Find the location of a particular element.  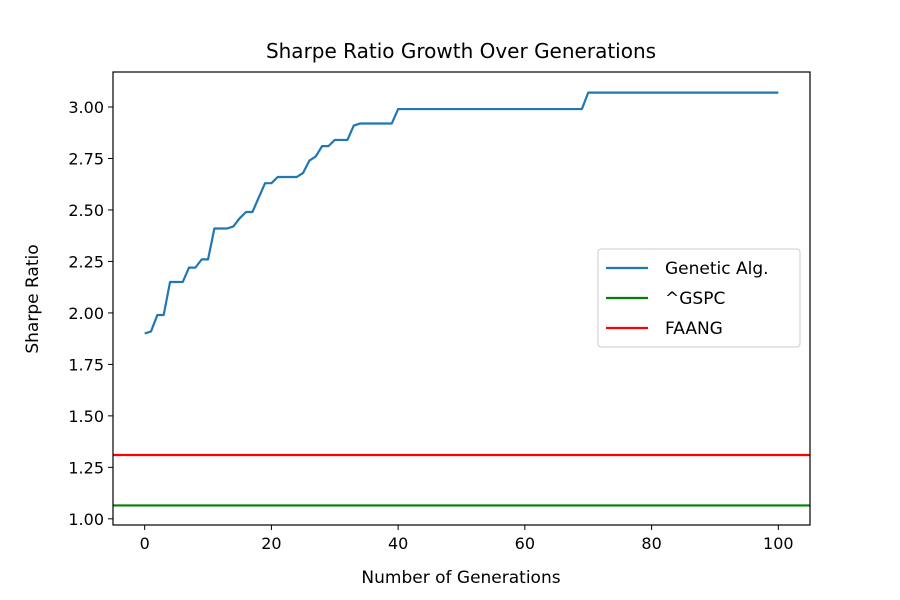

legend-label: ^GSPC is located at coordinates (695, 299).